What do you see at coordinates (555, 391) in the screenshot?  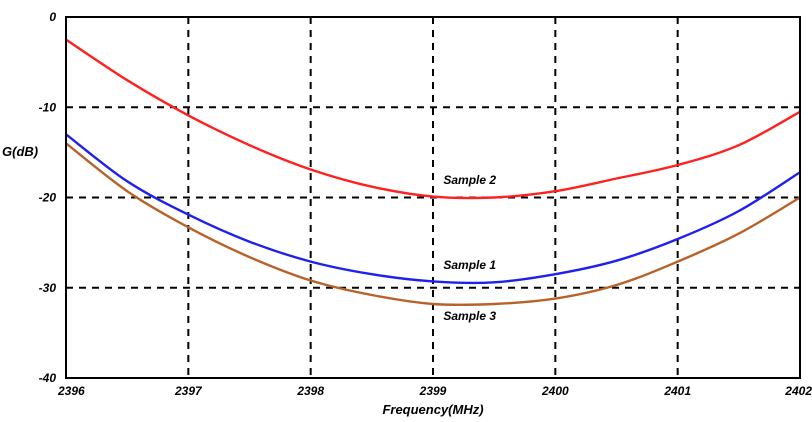 I see `x-tick-label-2400: 2400` at bounding box center [555, 391].